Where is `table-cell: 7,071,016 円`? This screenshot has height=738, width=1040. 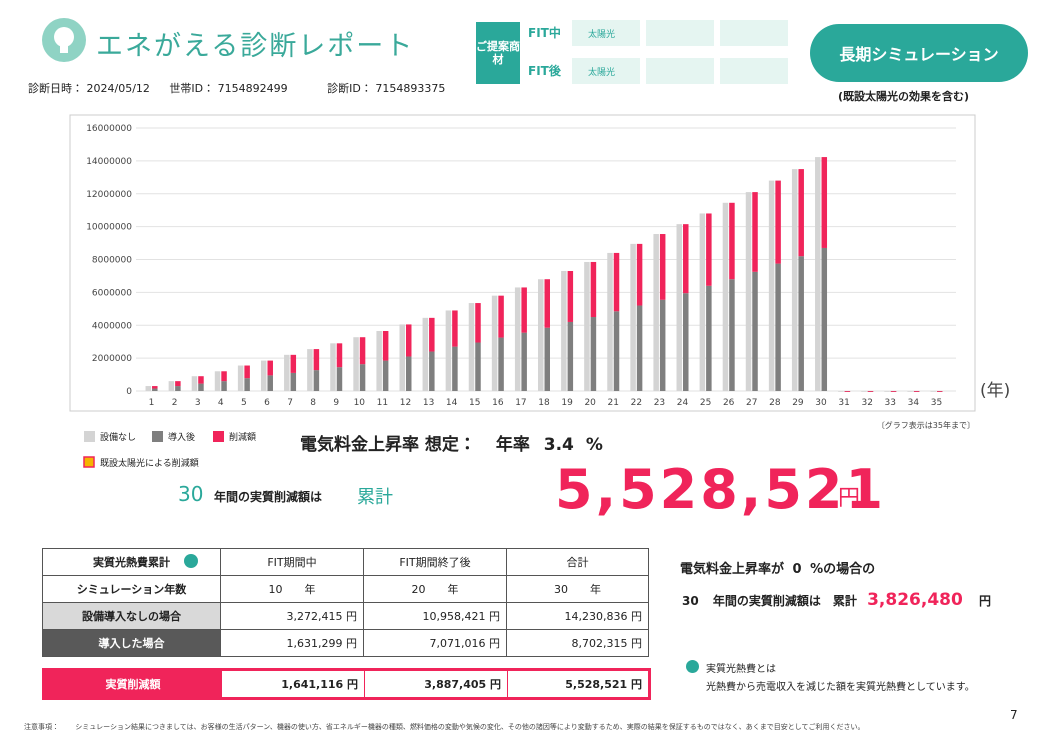
table-cell: 7,071,016 円 is located at coordinates (435, 643).